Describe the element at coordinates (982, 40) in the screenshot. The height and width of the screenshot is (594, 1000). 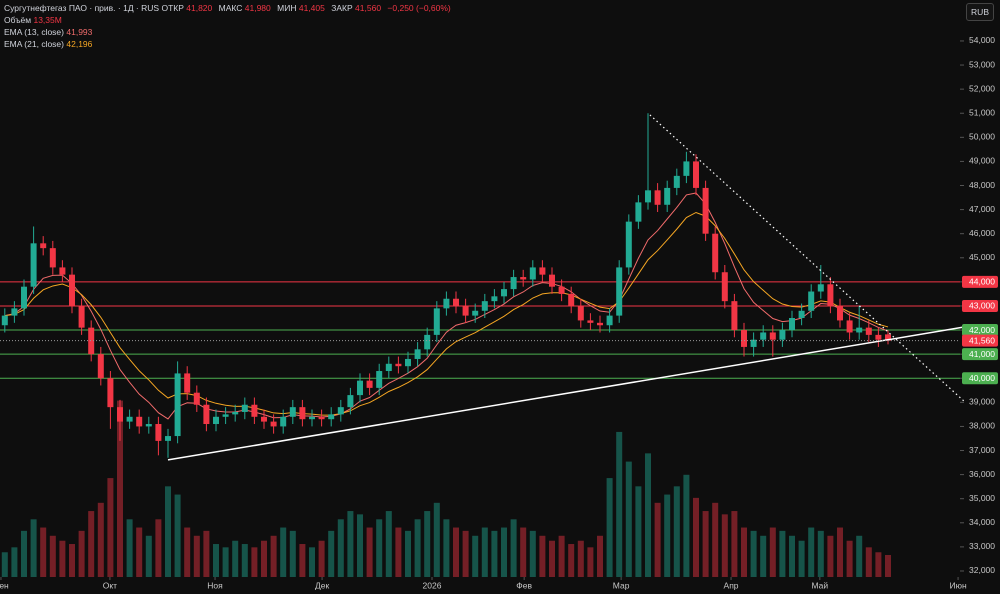
I see `y-tick-label: 54,000` at that location.